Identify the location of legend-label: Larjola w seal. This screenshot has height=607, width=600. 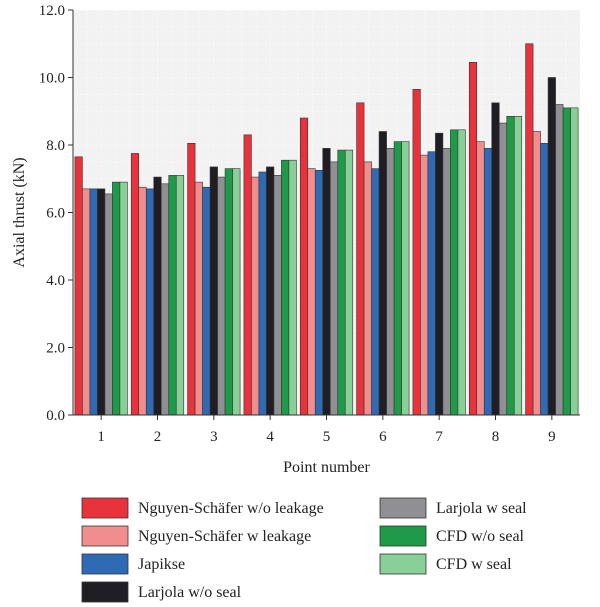
(481, 508).